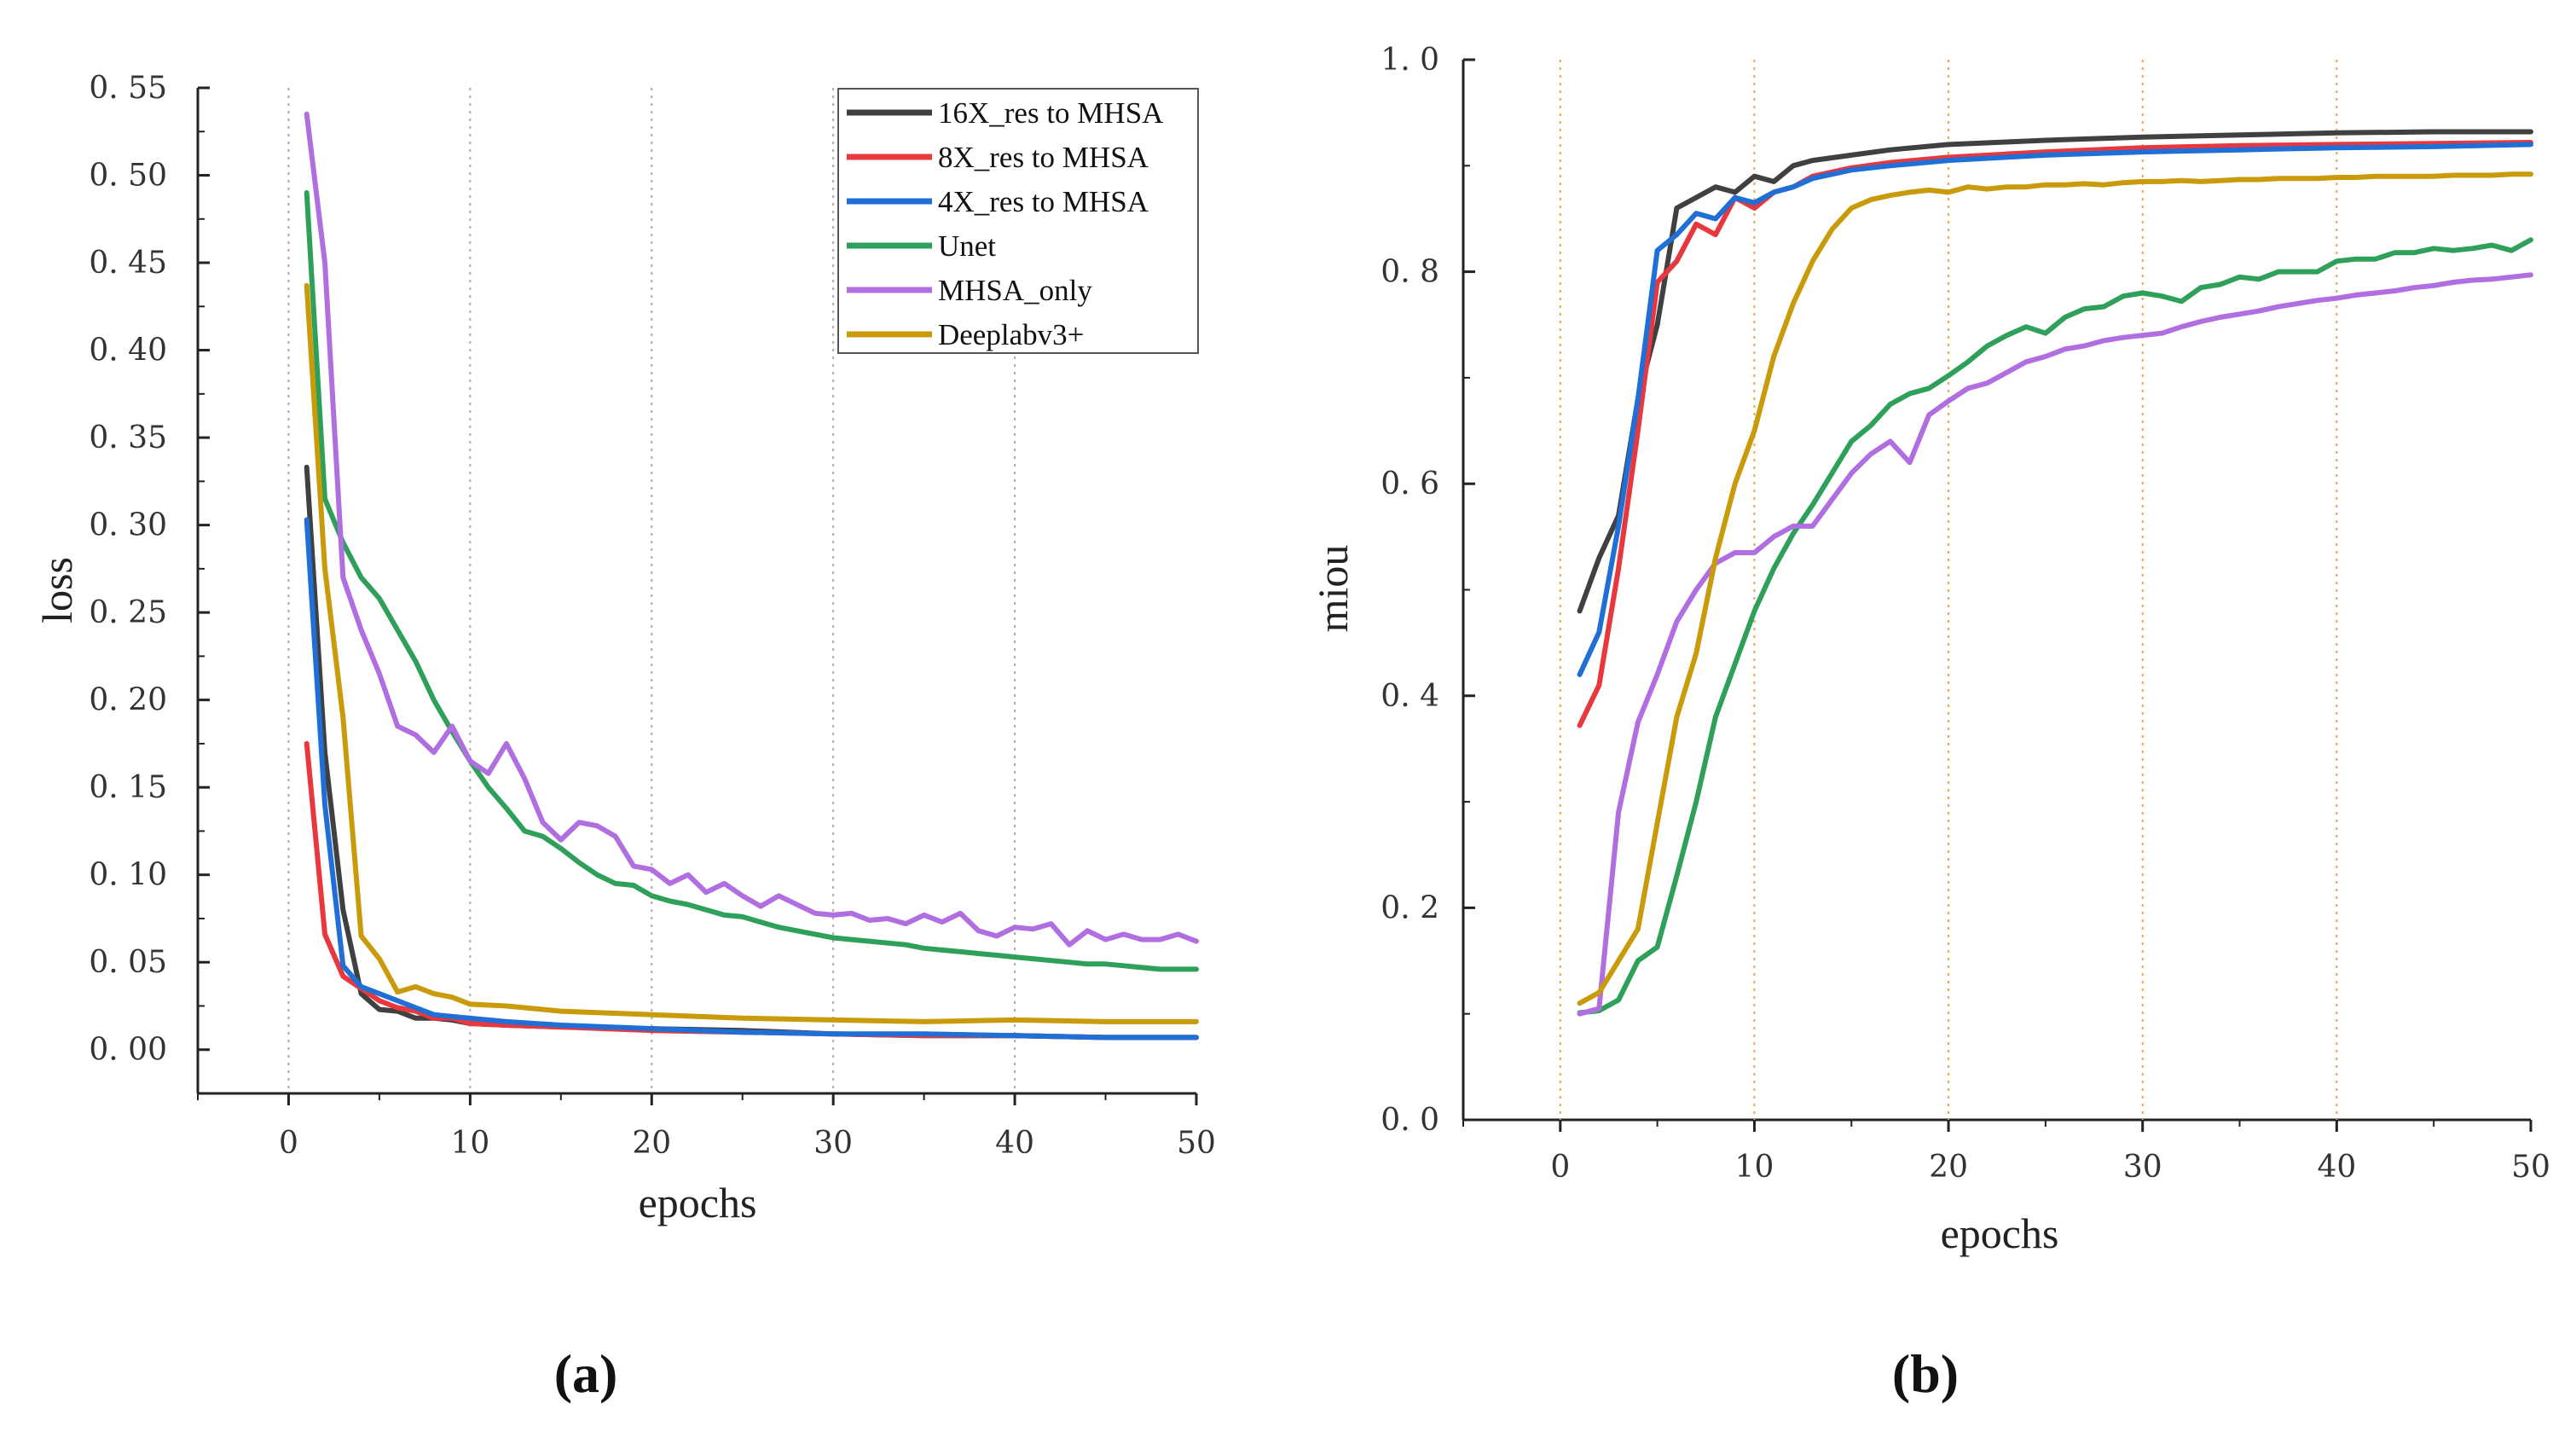  Describe the element at coordinates (1196, 1143) in the screenshot. I see `loss-chart-x-tick-label: 50` at that location.